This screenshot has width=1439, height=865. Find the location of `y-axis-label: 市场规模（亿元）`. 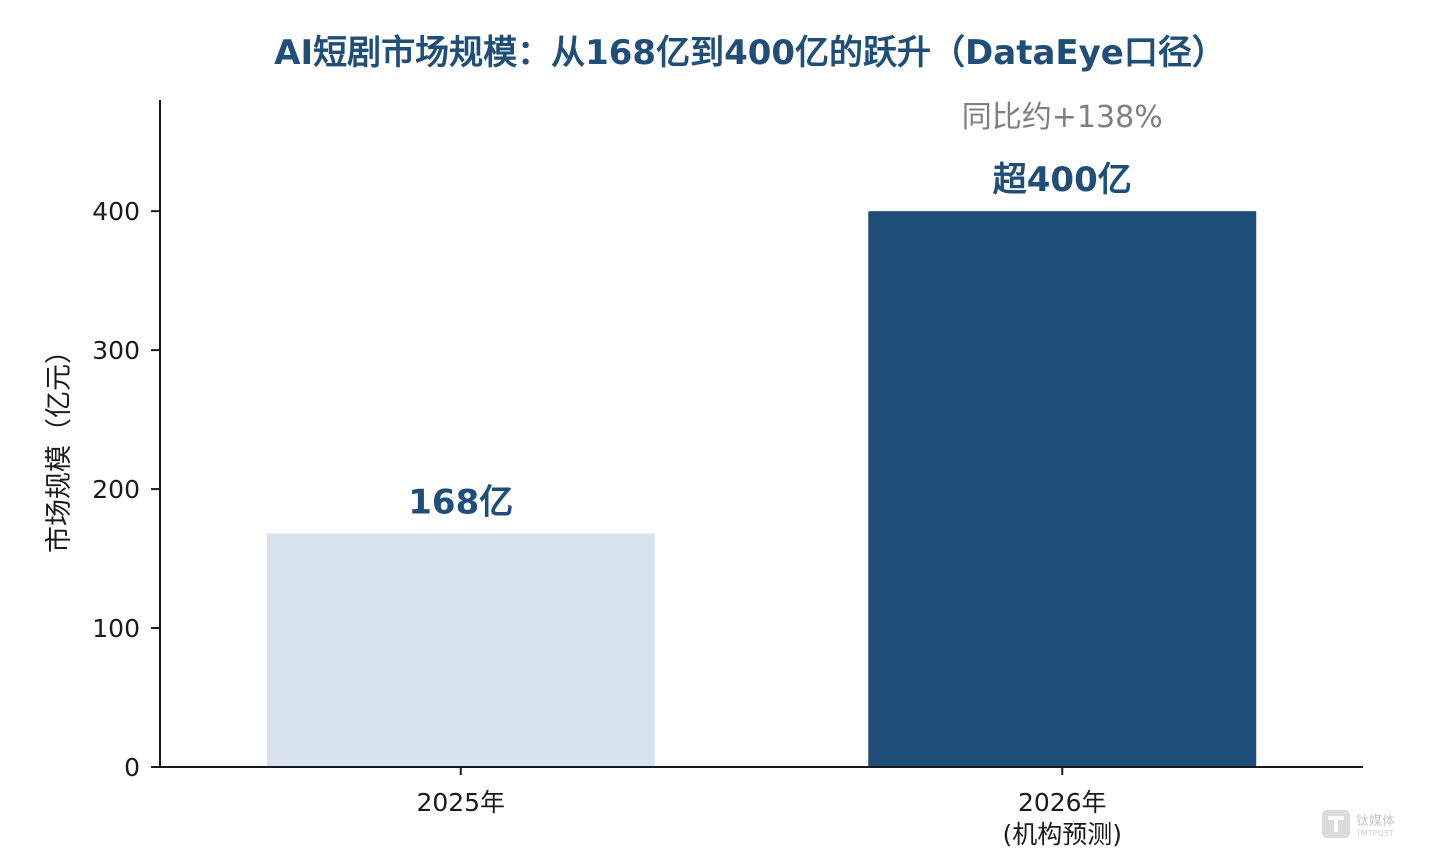

y-axis-label: 市场规模（亿元） is located at coordinates (59, 445).